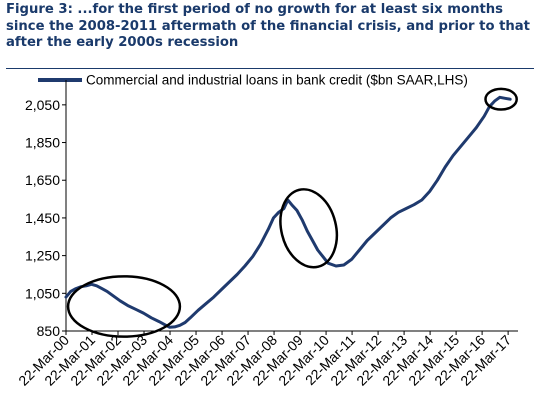  I want to click on y-tick-label: 850, so click(49, 331).